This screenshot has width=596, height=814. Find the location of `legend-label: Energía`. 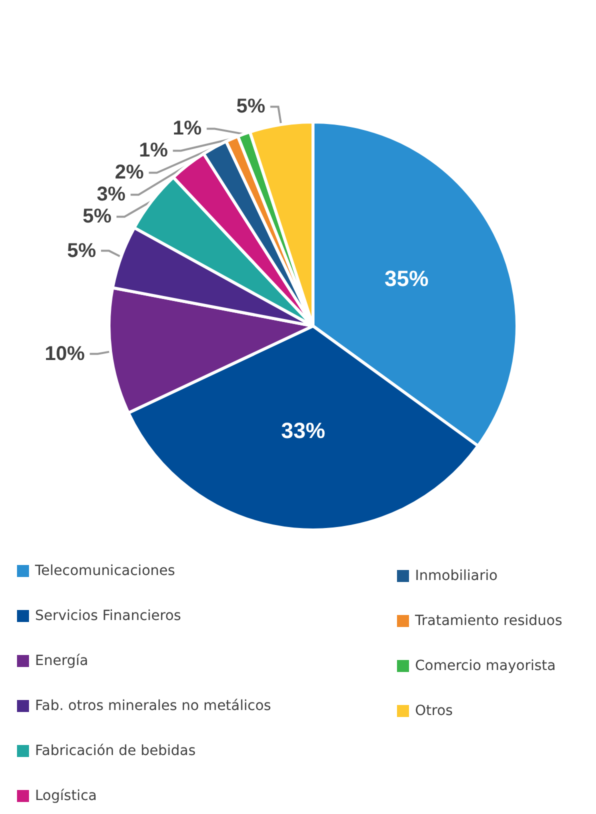

legend-label: Energía is located at coordinates (61, 661).